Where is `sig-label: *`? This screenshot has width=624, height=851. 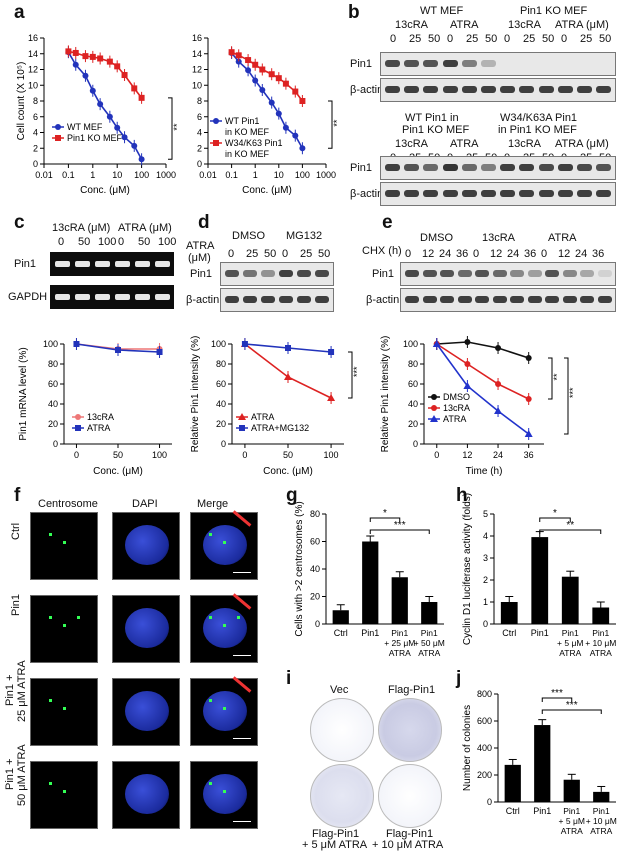 sig-label: * is located at coordinates (555, 513).